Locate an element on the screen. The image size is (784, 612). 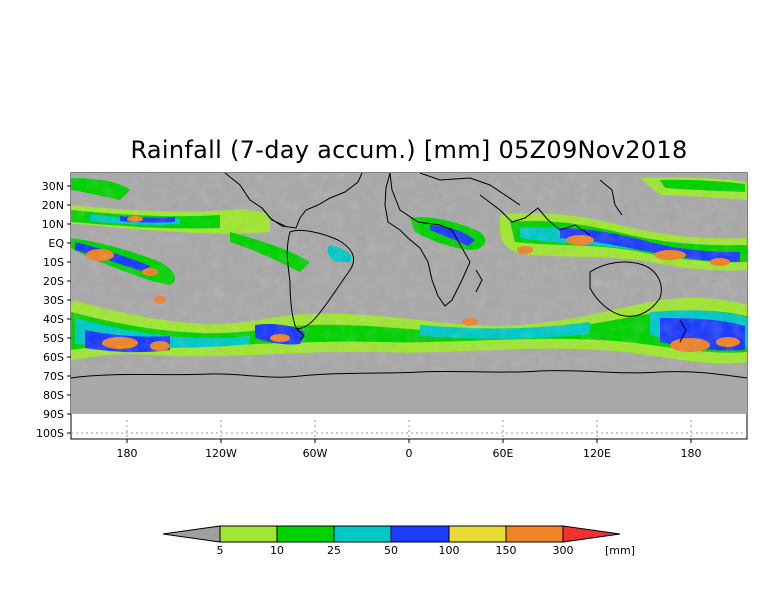
lat-label-20n: 20N is located at coordinates (53, 205).